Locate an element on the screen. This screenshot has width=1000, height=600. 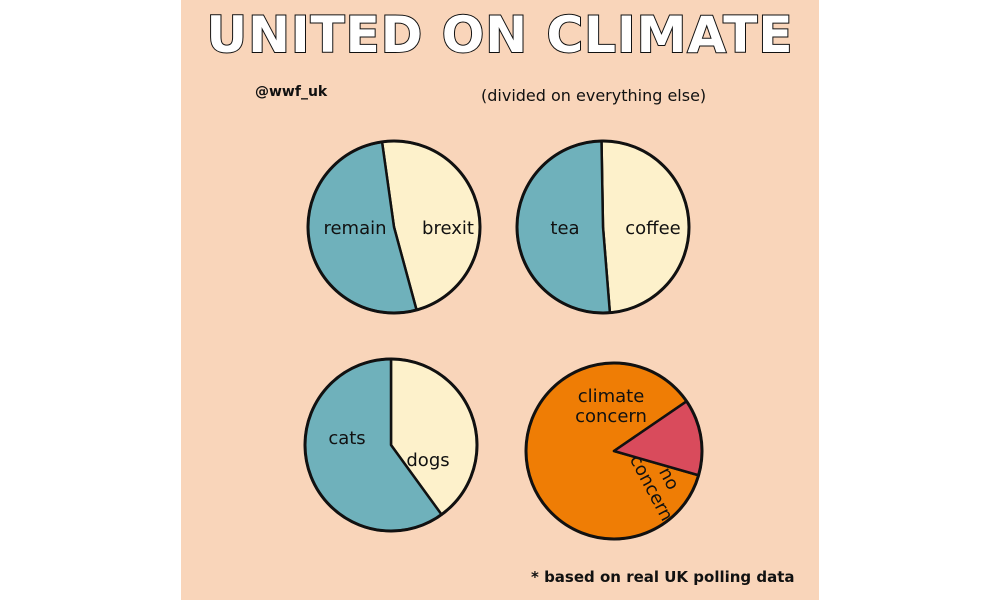
social-handle: @wwf_uk is located at coordinates (291, 92).